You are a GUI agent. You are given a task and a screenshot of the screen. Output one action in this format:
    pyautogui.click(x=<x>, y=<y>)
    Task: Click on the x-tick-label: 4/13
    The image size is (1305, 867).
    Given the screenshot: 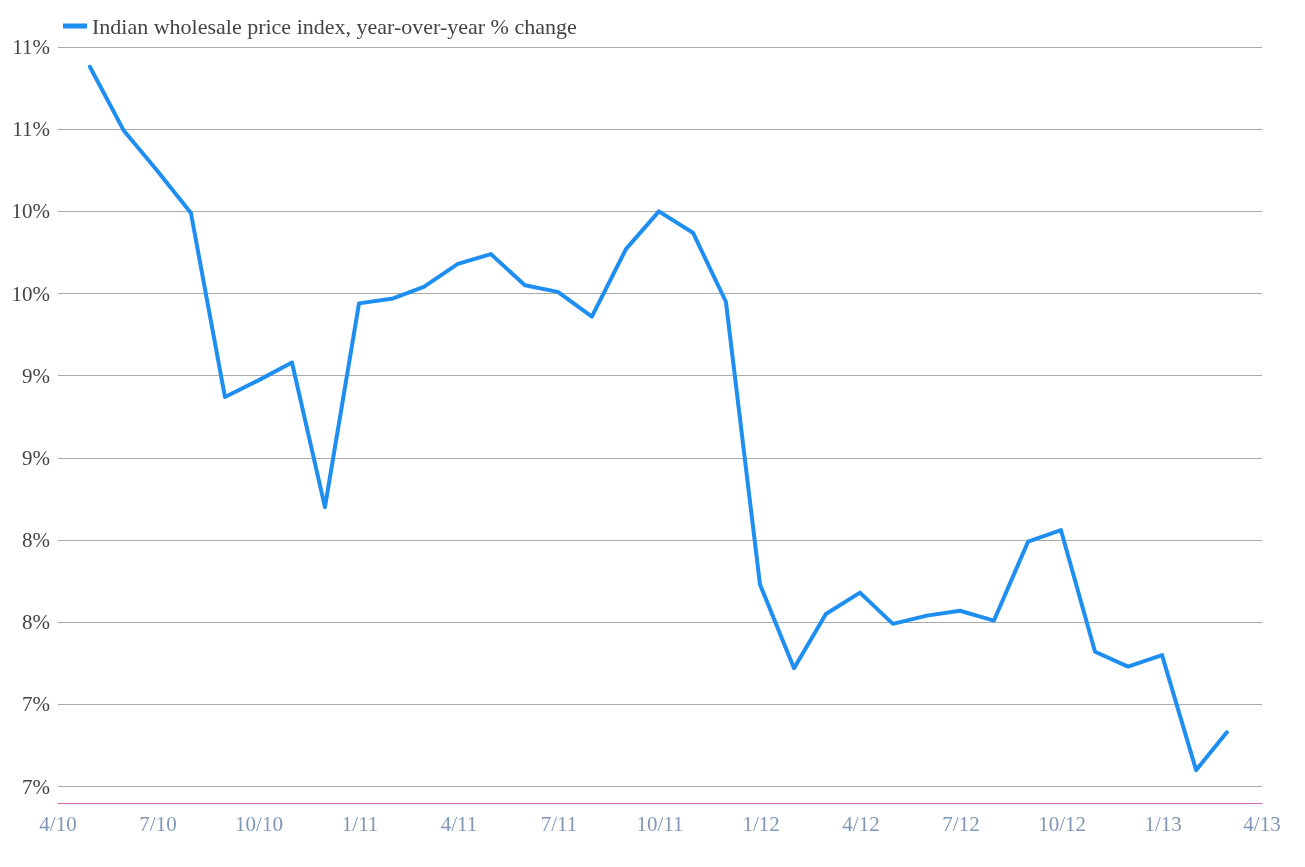 What is the action you would take?
    pyautogui.click(x=1262, y=823)
    